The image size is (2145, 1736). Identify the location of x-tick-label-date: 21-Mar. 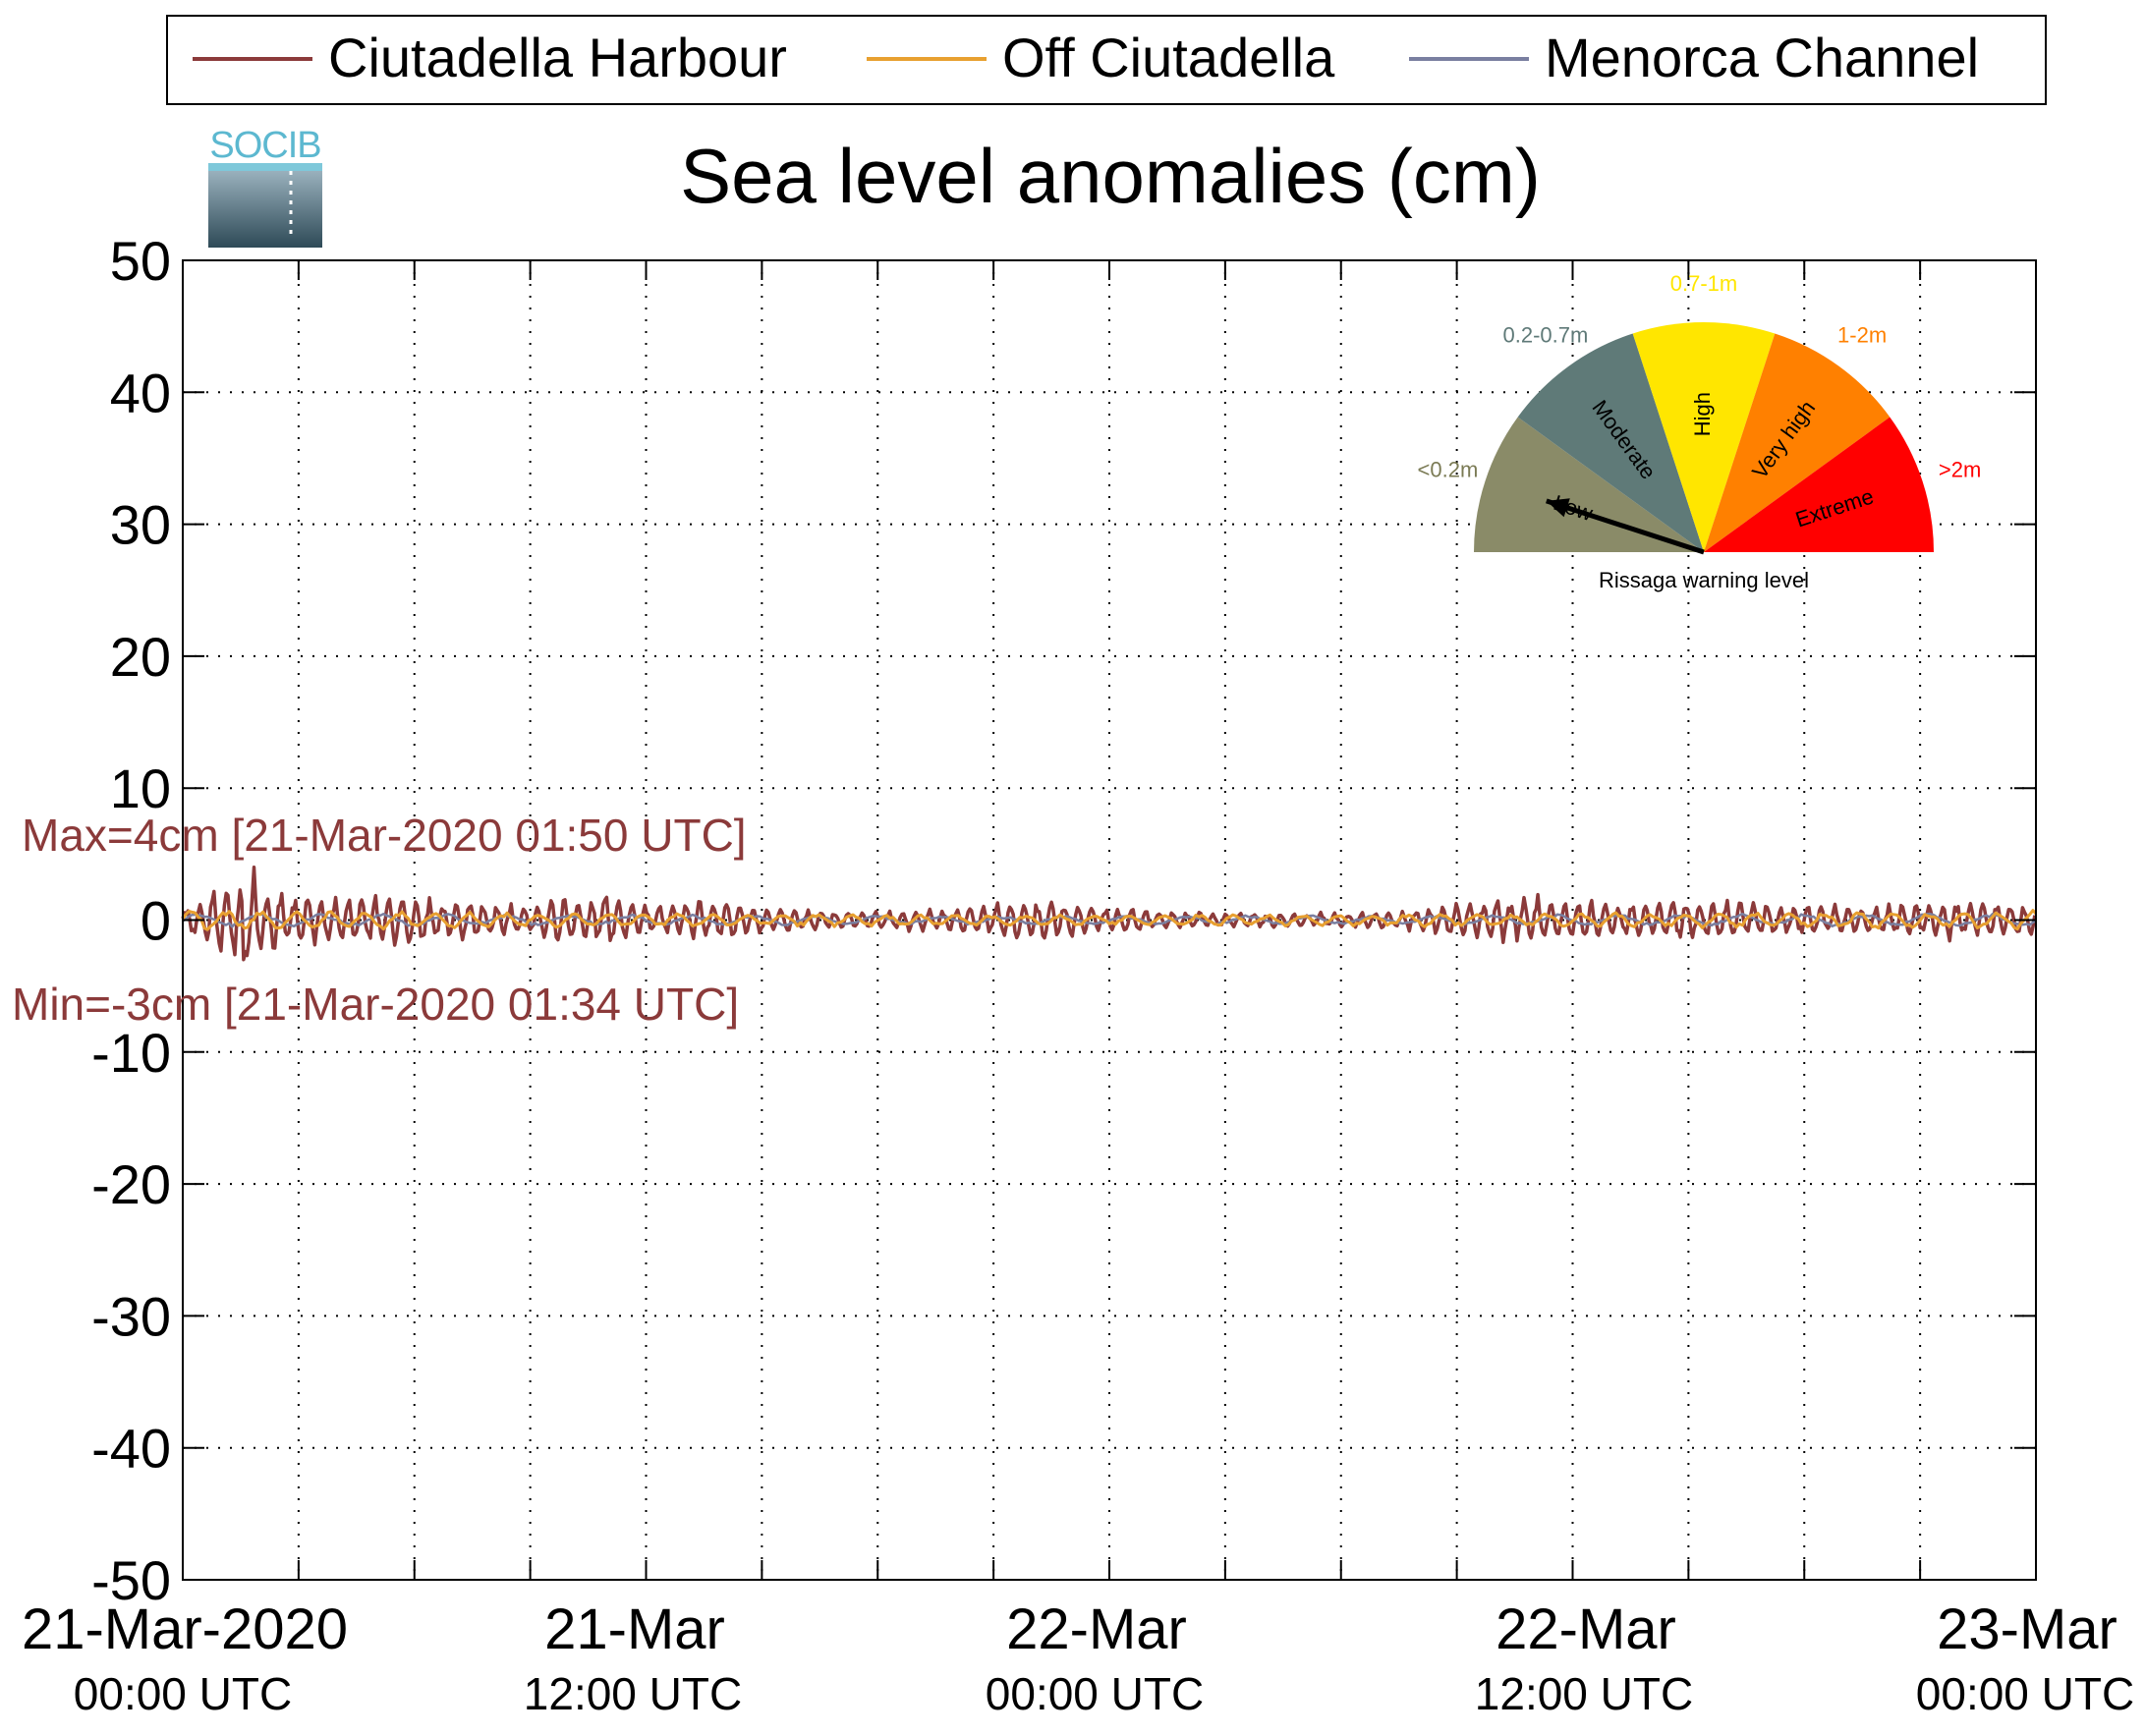
(634, 1629).